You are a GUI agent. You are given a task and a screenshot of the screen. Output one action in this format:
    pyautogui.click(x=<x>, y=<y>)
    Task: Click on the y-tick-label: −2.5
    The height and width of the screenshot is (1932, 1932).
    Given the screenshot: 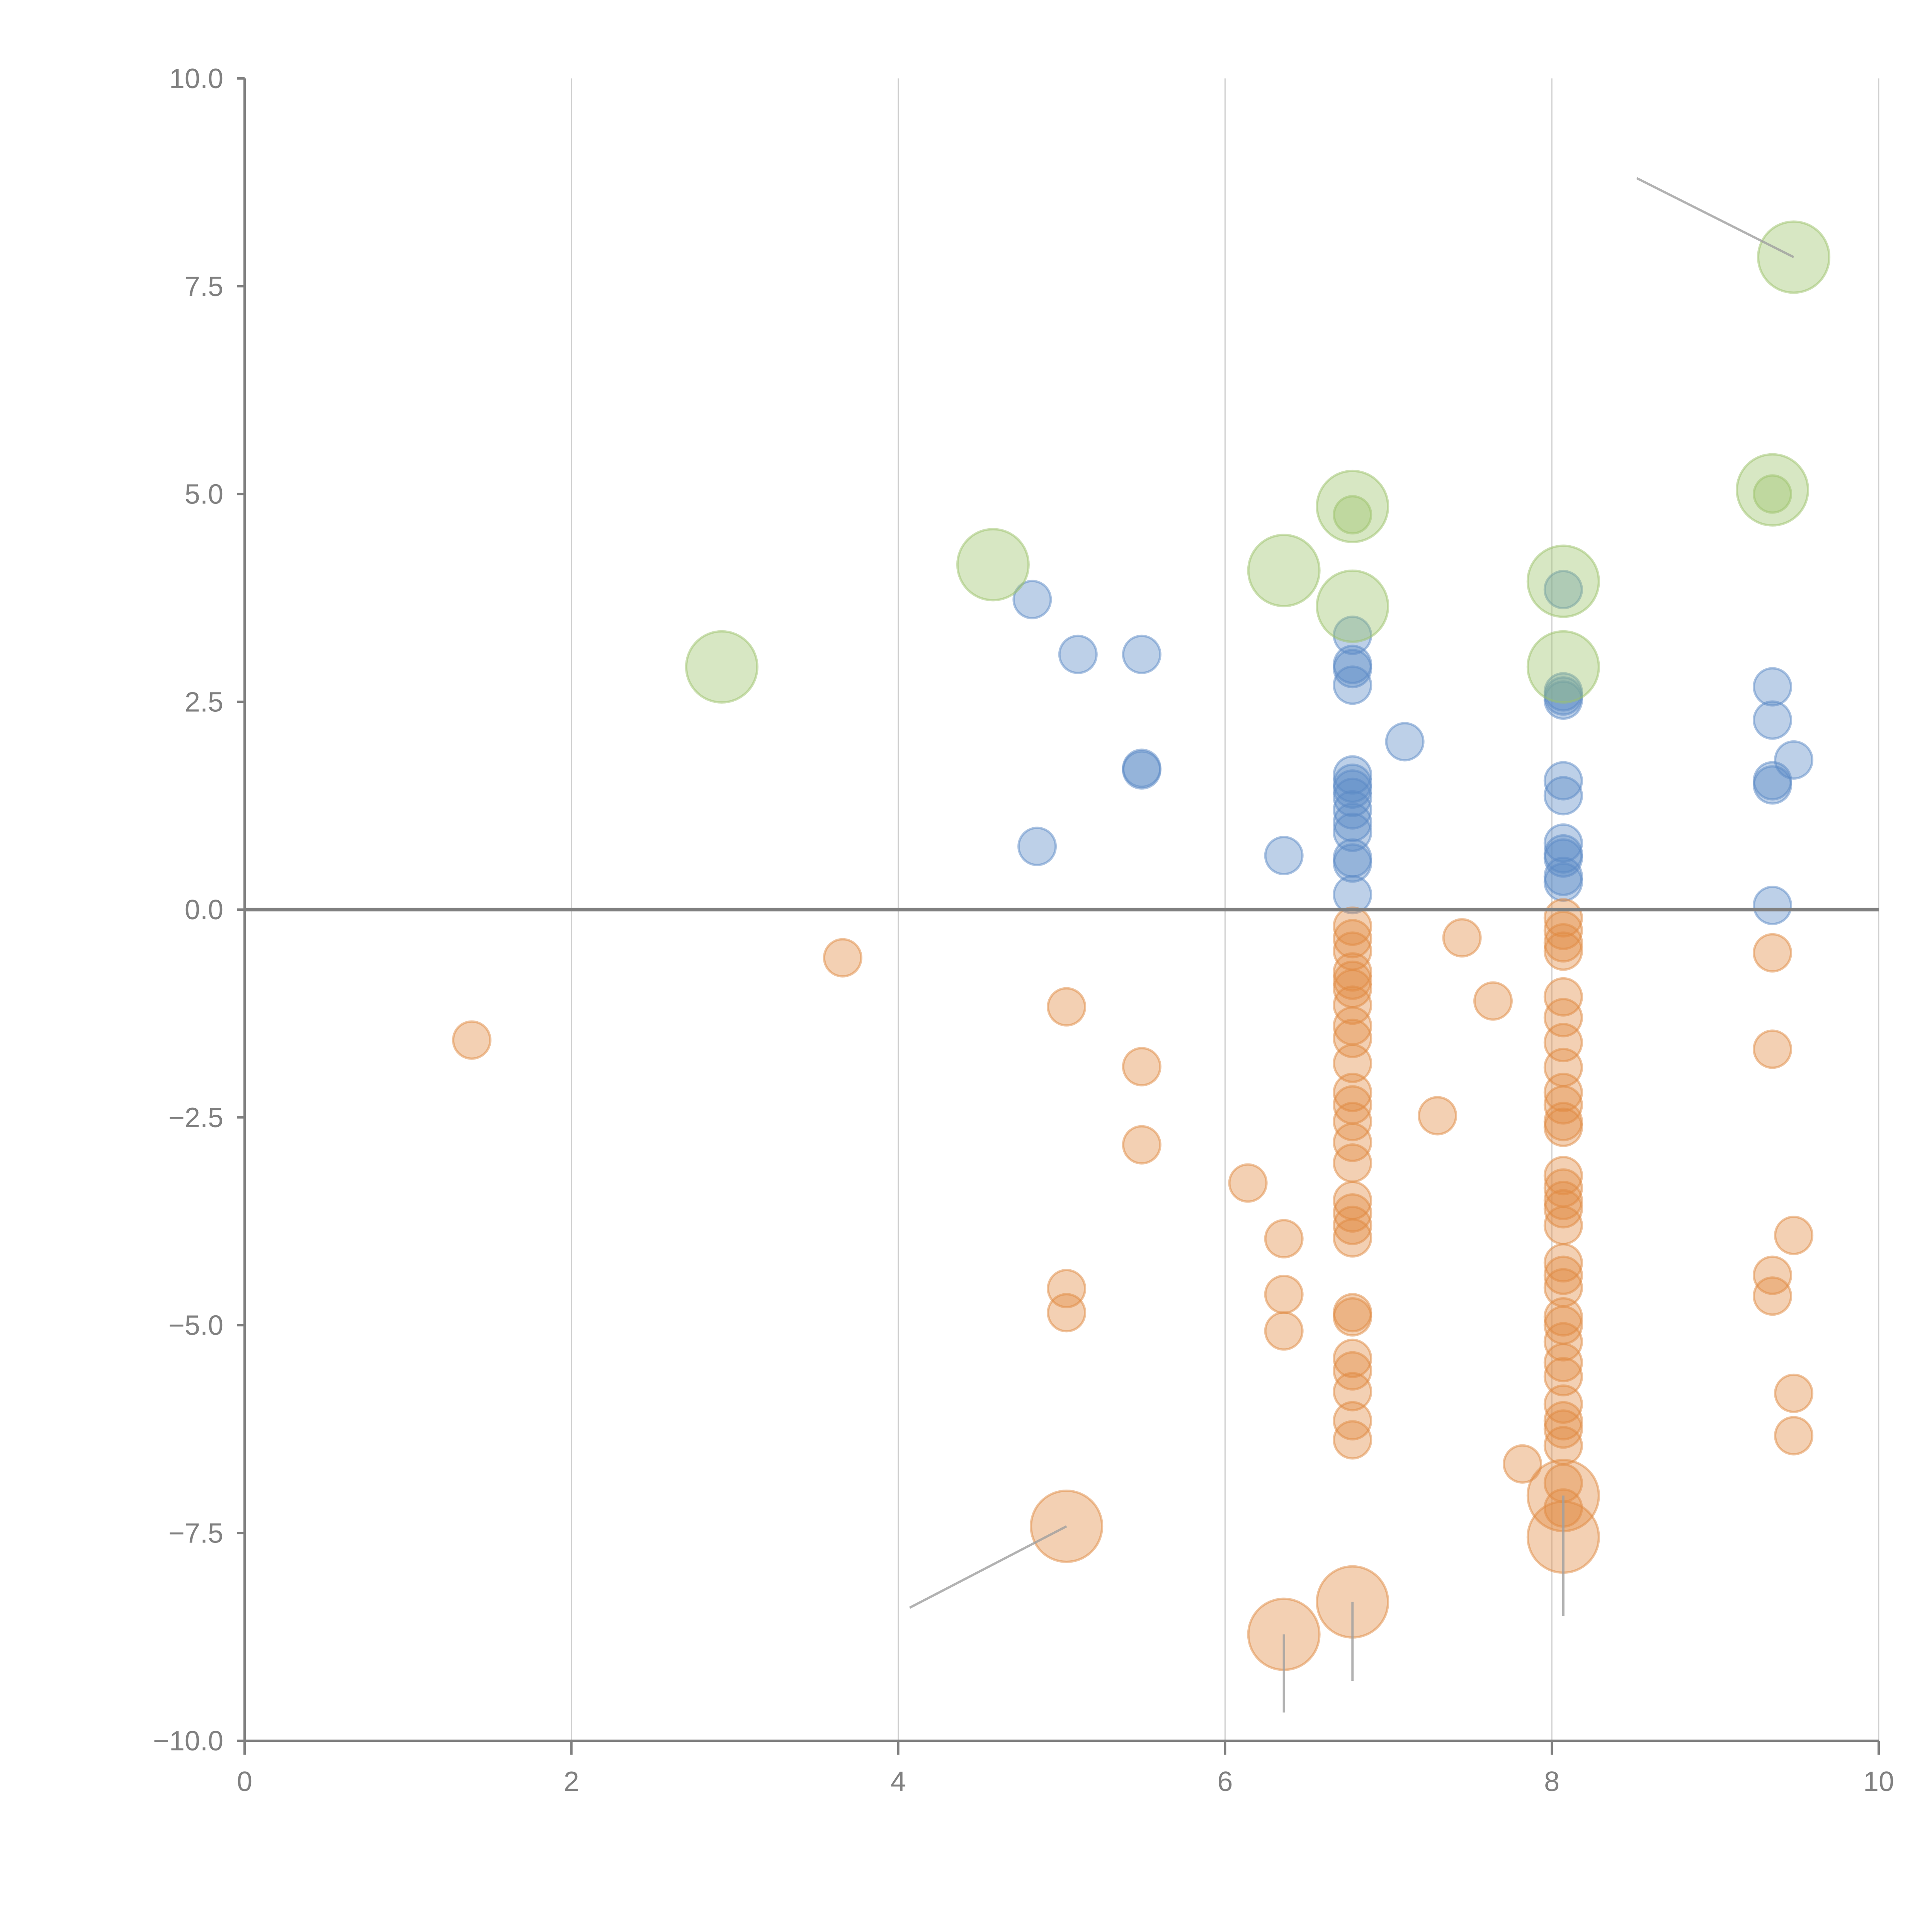 What is the action you would take?
    pyautogui.click(x=196, y=1118)
    